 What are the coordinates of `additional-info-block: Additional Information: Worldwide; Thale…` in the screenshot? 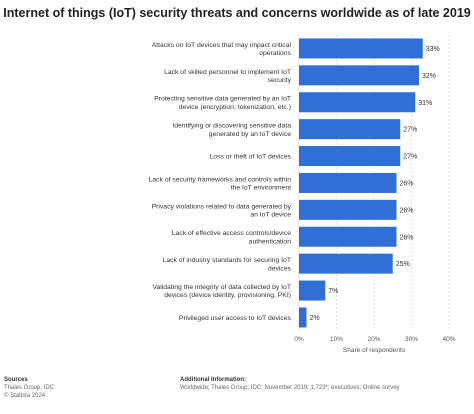 It's located at (290, 384).